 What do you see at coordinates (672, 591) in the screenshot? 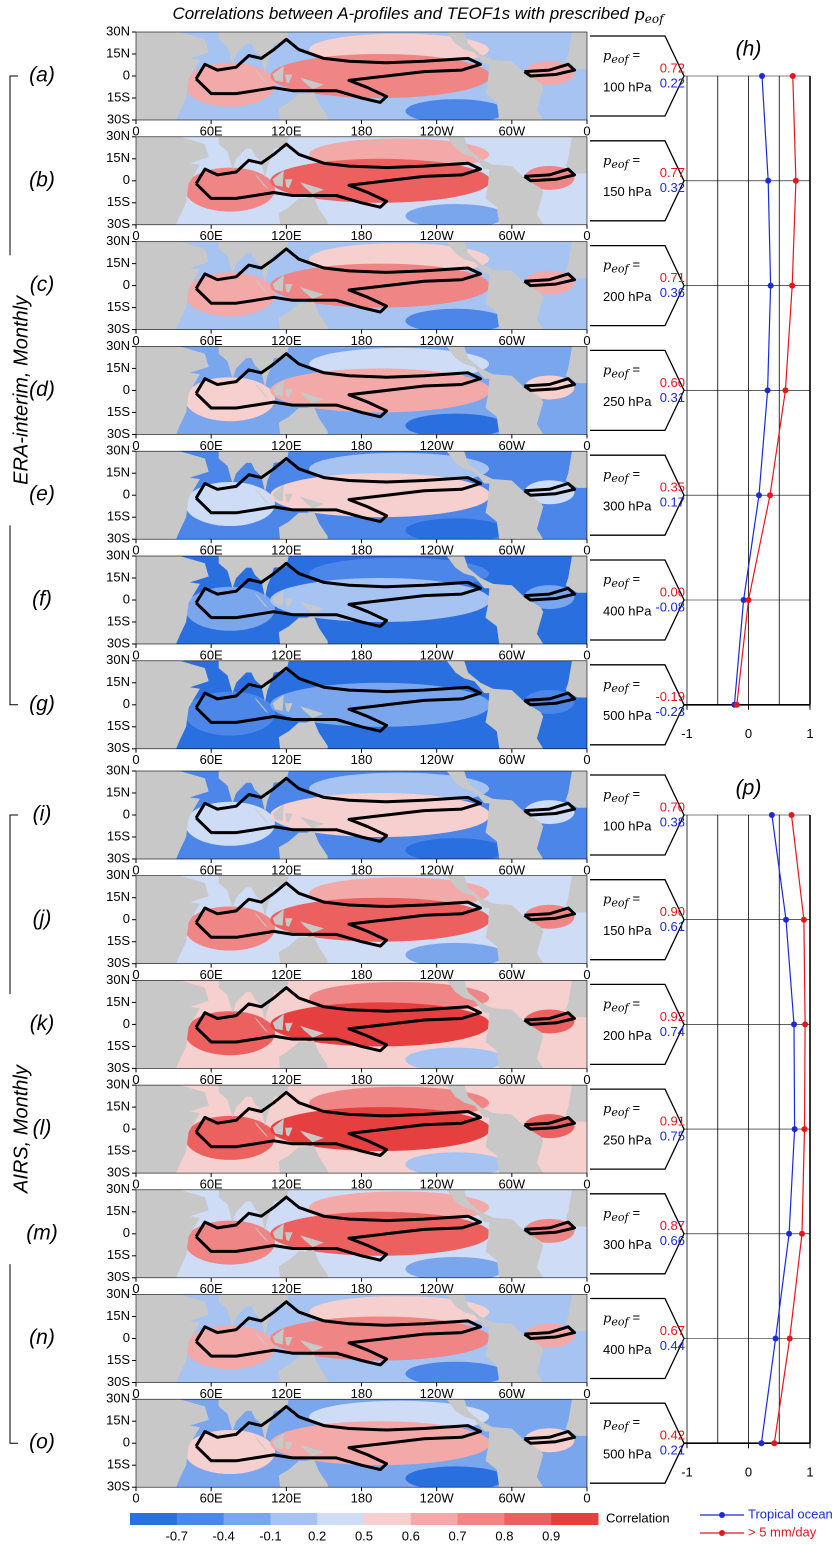
I see `value-label: 0.00` at bounding box center [672, 591].